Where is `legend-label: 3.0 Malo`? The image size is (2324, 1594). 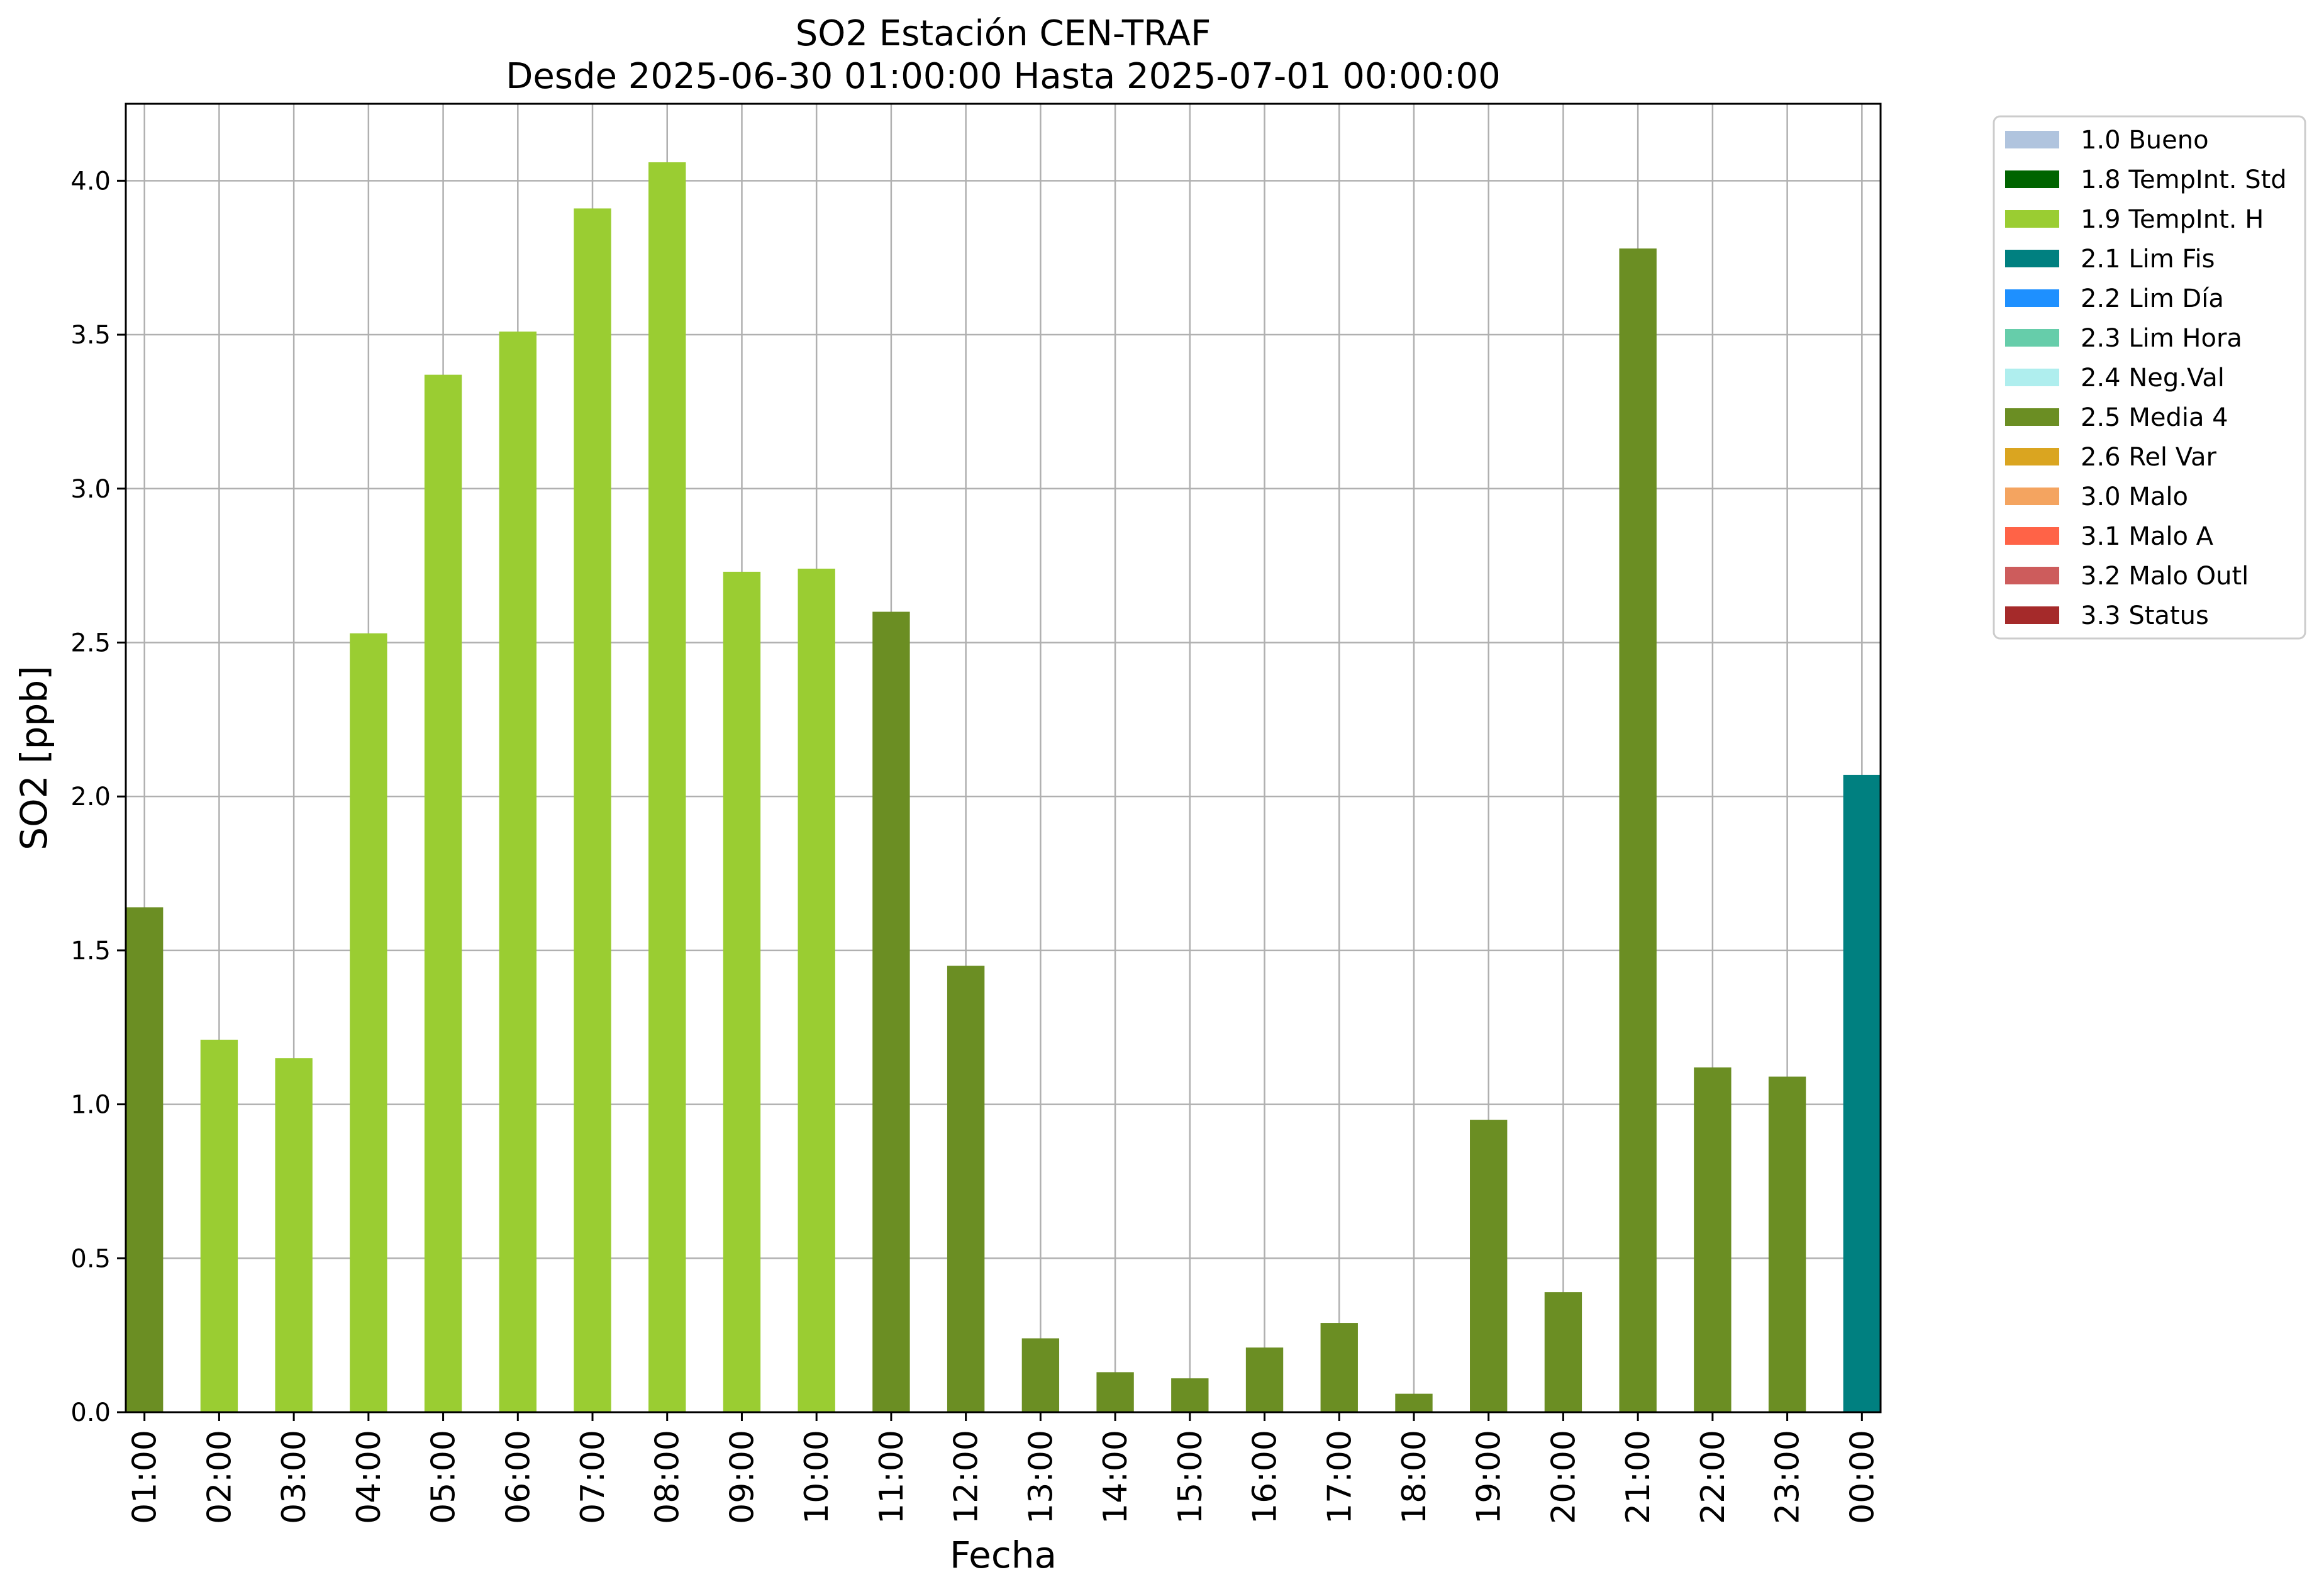 legend-label: 3.0 Malo is located at coordinates (2134, 497).